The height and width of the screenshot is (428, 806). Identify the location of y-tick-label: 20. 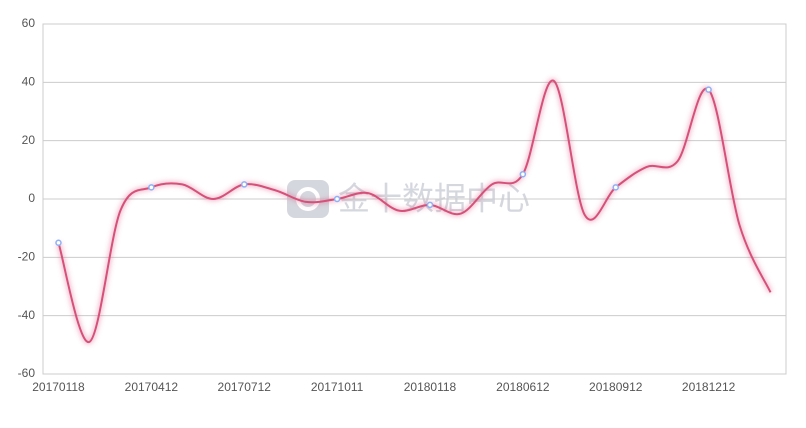
(29, 140).